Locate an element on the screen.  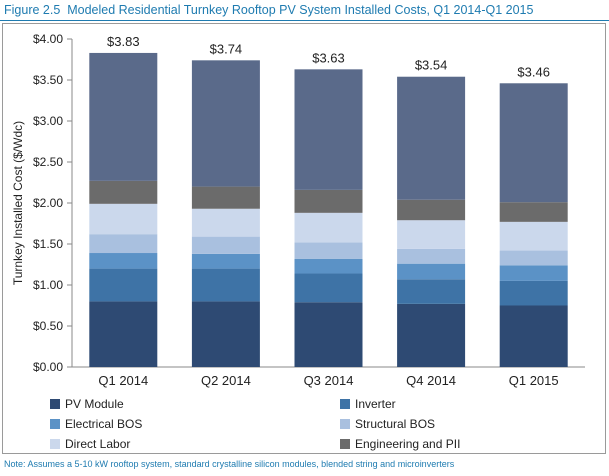
legend-item: Structural BOS is located at coordinates (387, 424).